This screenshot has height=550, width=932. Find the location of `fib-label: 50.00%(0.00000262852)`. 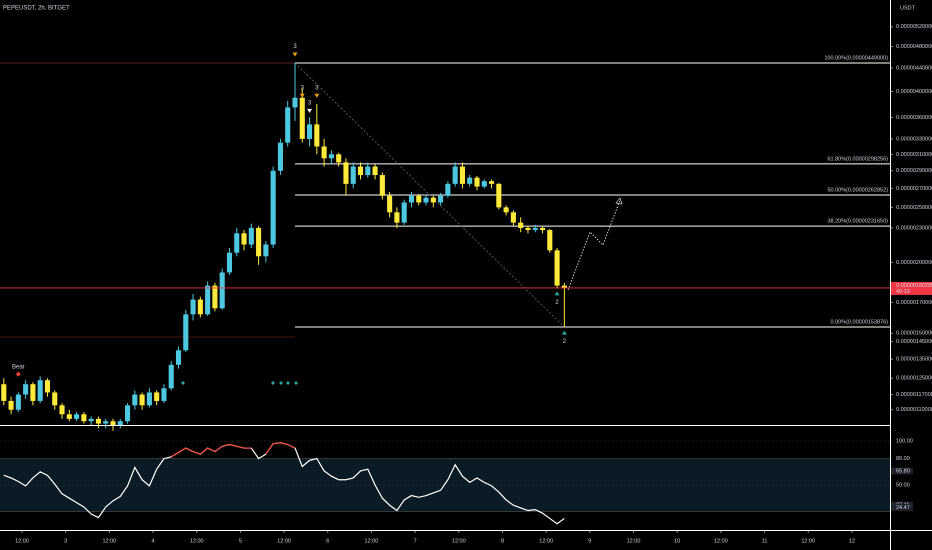

fib-label: 50.00%(0.00000262852) is located at coordinates (857, 190).